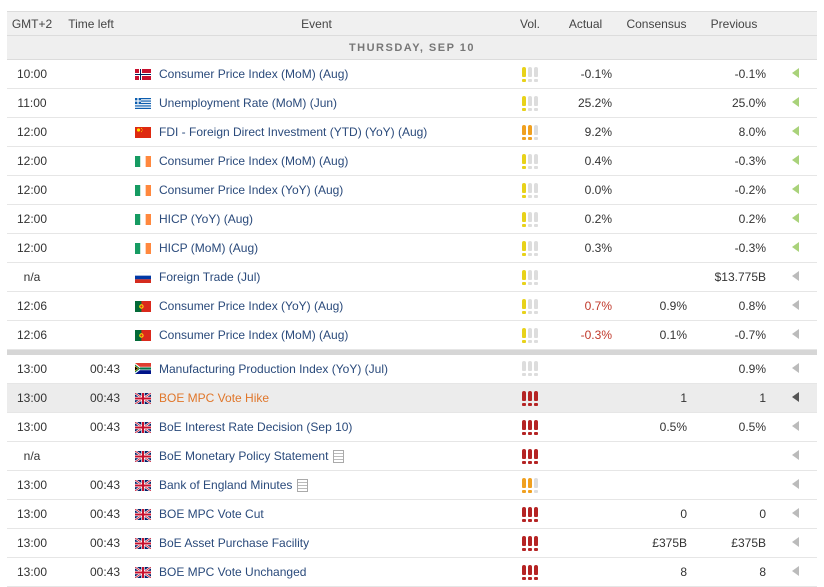 This screenshot has height=587, width=824. I want to click on event-link: BoE Asset Purchase Facility, so click(234, 543).